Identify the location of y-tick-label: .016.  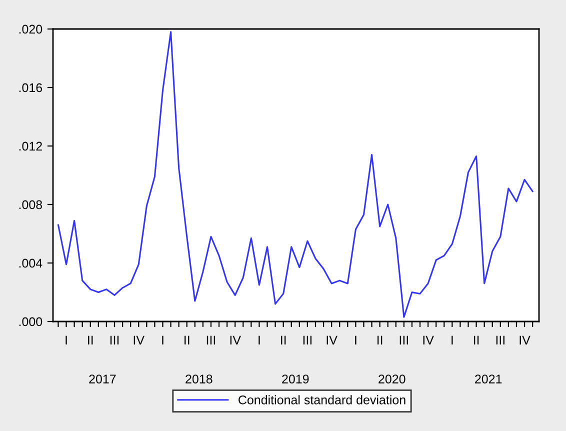
(30, 87).